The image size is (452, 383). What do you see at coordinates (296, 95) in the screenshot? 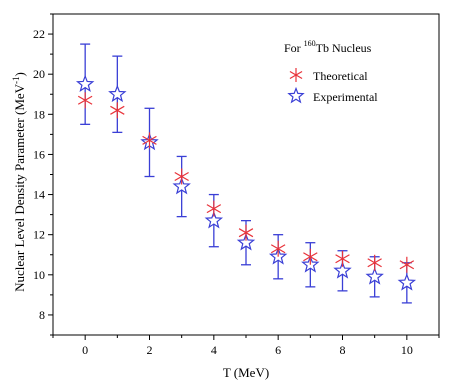
I see `legend-experimental-marker` at bounding box center [296, 95].